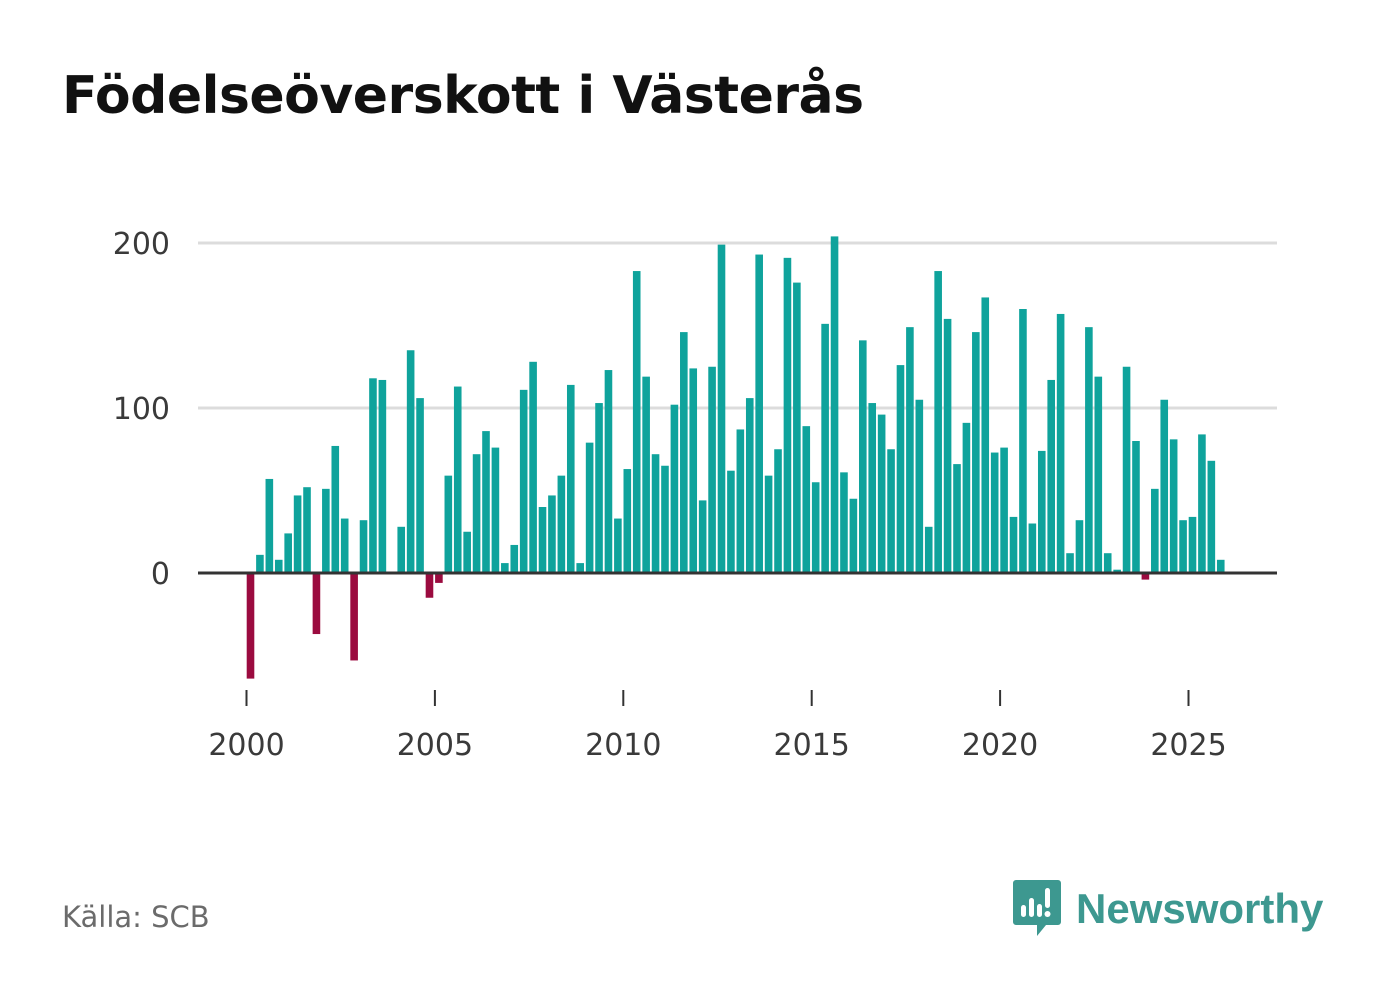  Describe the element at coordinates (1200, 908) in the screenshot. I see `brand-name: Newsworthy` at that location.